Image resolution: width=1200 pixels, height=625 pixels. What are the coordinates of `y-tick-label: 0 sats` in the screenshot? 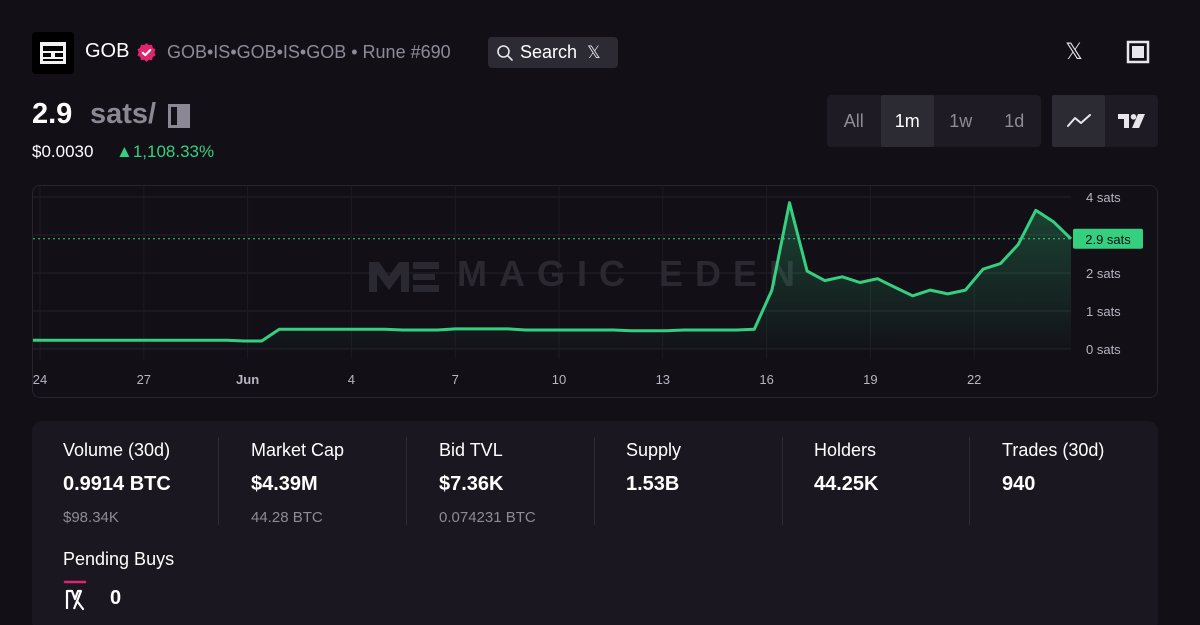 It's located at (1103, 349).